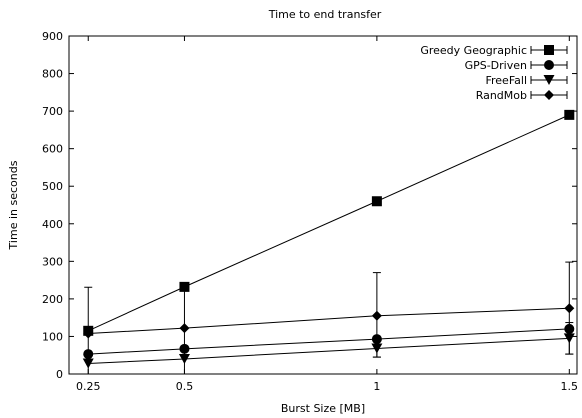  I want to click on x-tick-label: 1, so click(376, 386).